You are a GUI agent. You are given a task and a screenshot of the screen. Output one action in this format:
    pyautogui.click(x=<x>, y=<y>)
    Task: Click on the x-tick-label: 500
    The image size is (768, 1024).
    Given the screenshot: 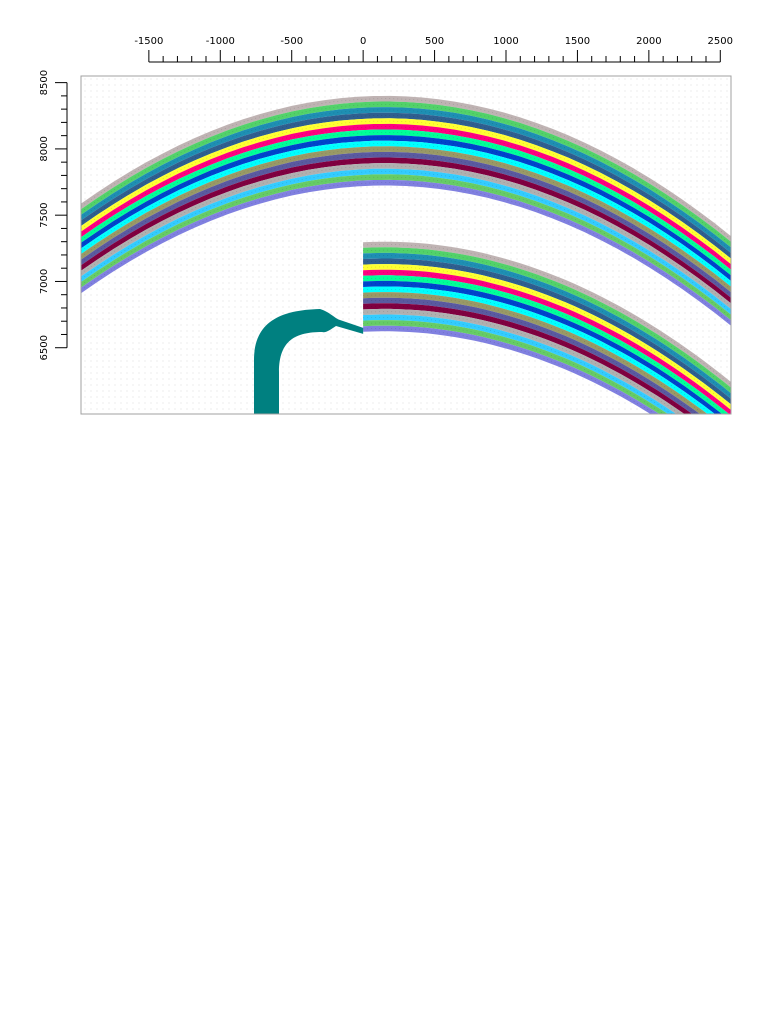 What is the action you would take?
    pyautogui.click(x=434, y=41)
    